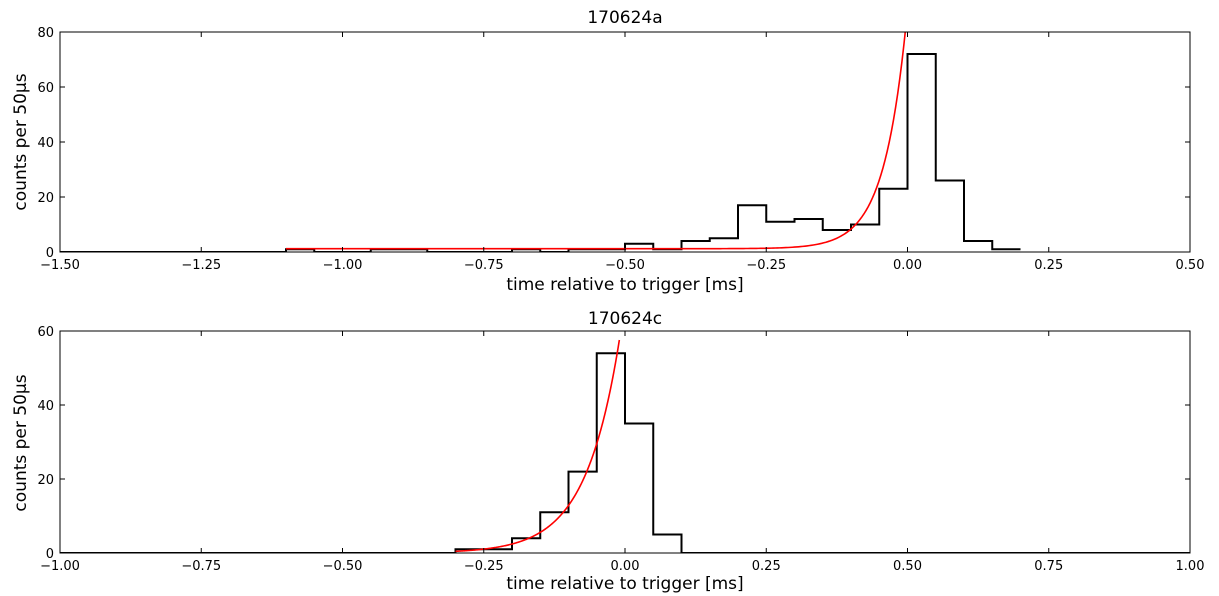 The image size is (1219, 596). I want to click on x-tick-label: 1.00, so click(1190, 566).